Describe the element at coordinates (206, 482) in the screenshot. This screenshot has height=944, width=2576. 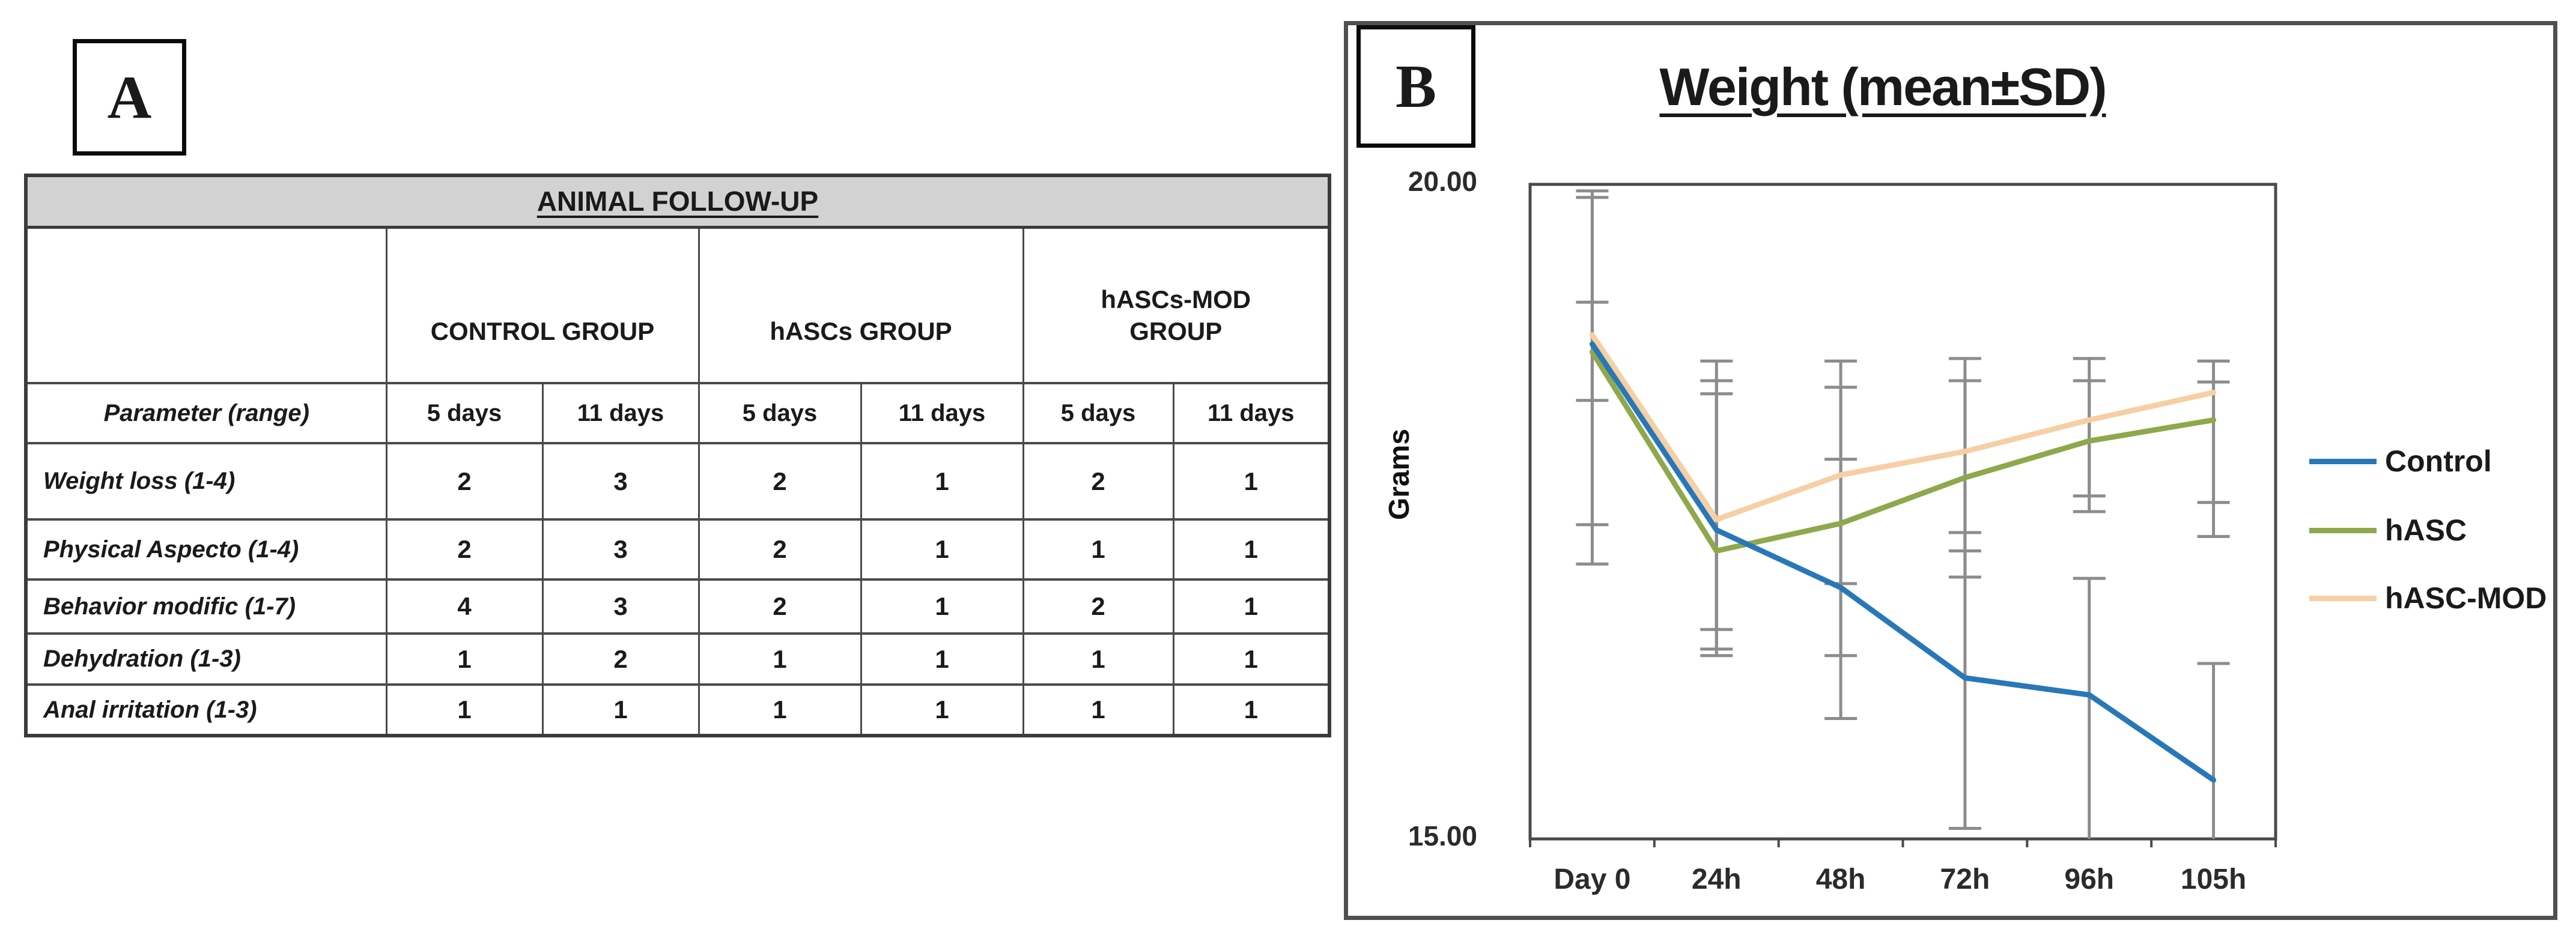
I see `parameter-label: Weight loss (1-4)` at that location.